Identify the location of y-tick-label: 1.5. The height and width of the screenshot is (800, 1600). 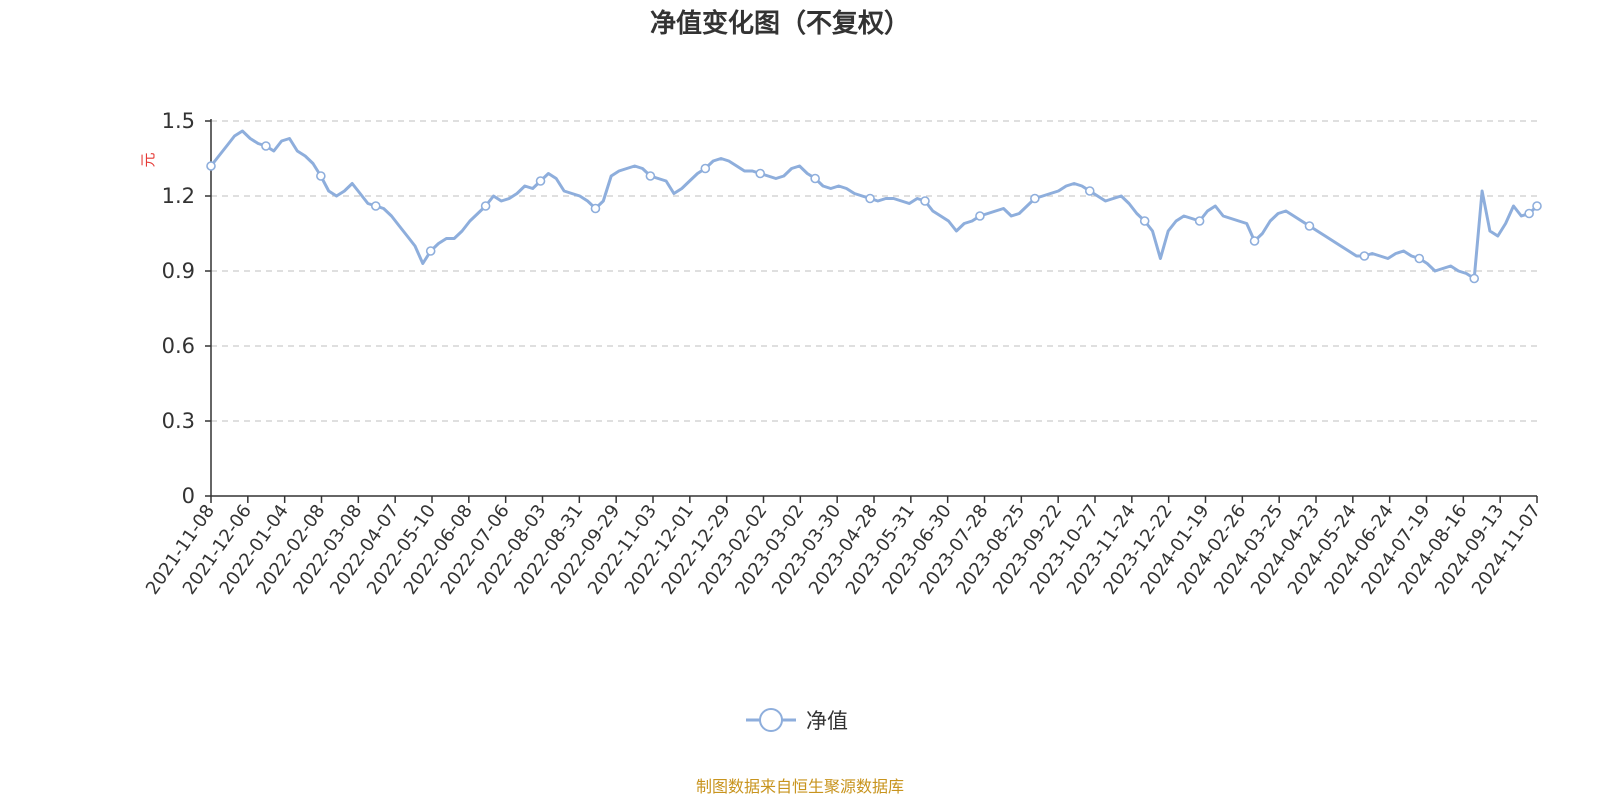
(178, 121).